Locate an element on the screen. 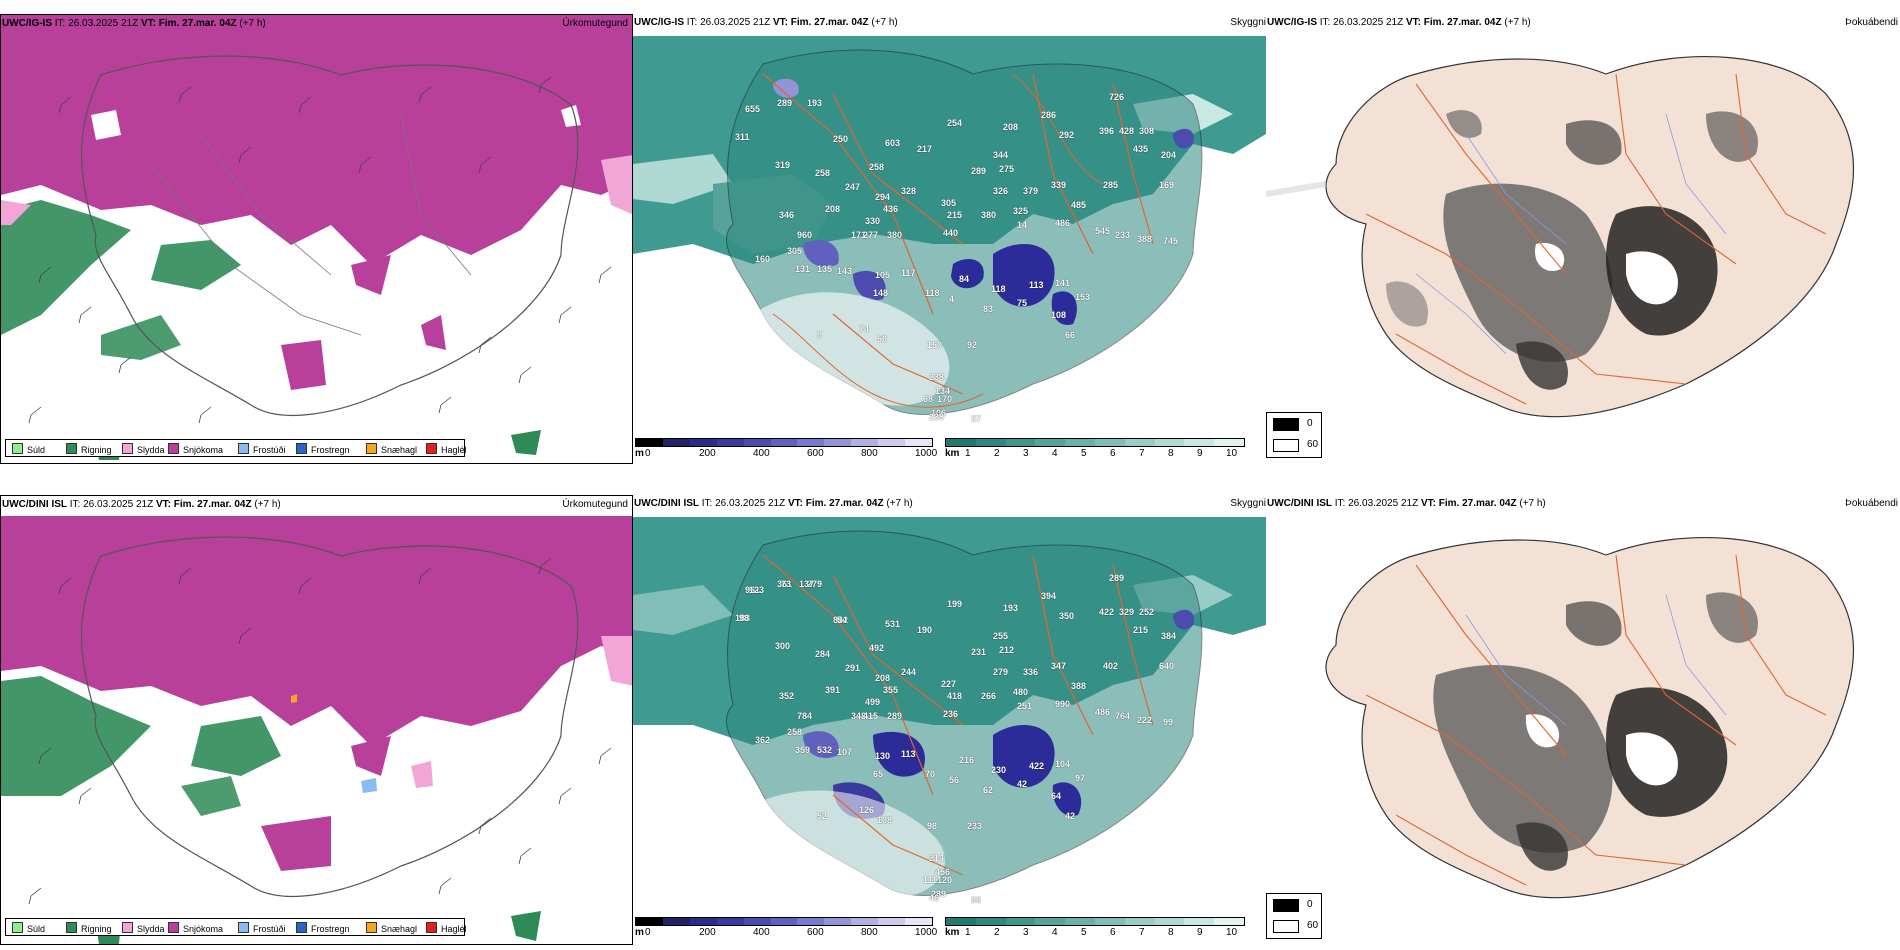  ceiling-value-label: 83 is located at coordinates (988, 309).